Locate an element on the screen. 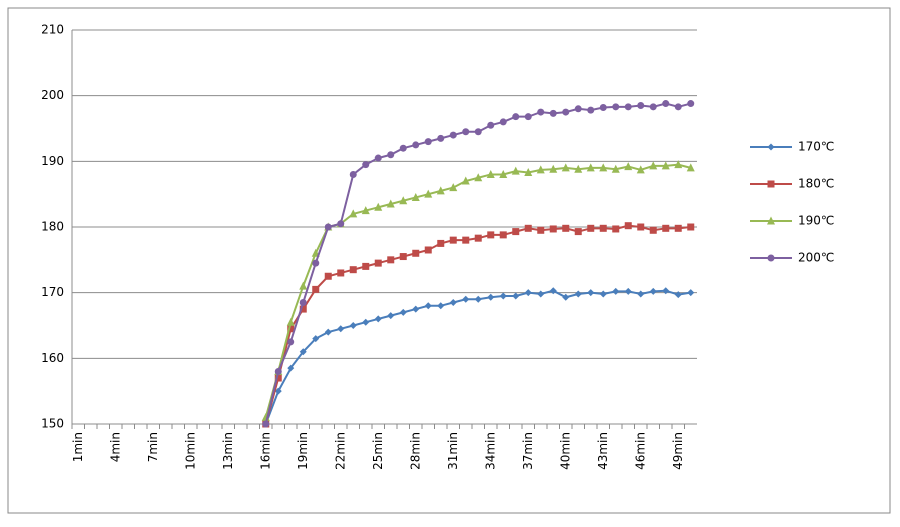 Image resolution: width=900 pixels, height=527 pixels. x-tick-label: 34min is located at coordinates (490, 451).